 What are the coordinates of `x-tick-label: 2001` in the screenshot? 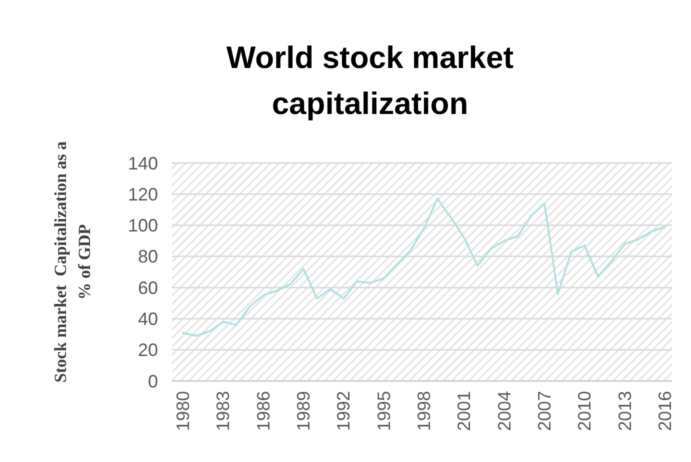 It's located at (464, 411).